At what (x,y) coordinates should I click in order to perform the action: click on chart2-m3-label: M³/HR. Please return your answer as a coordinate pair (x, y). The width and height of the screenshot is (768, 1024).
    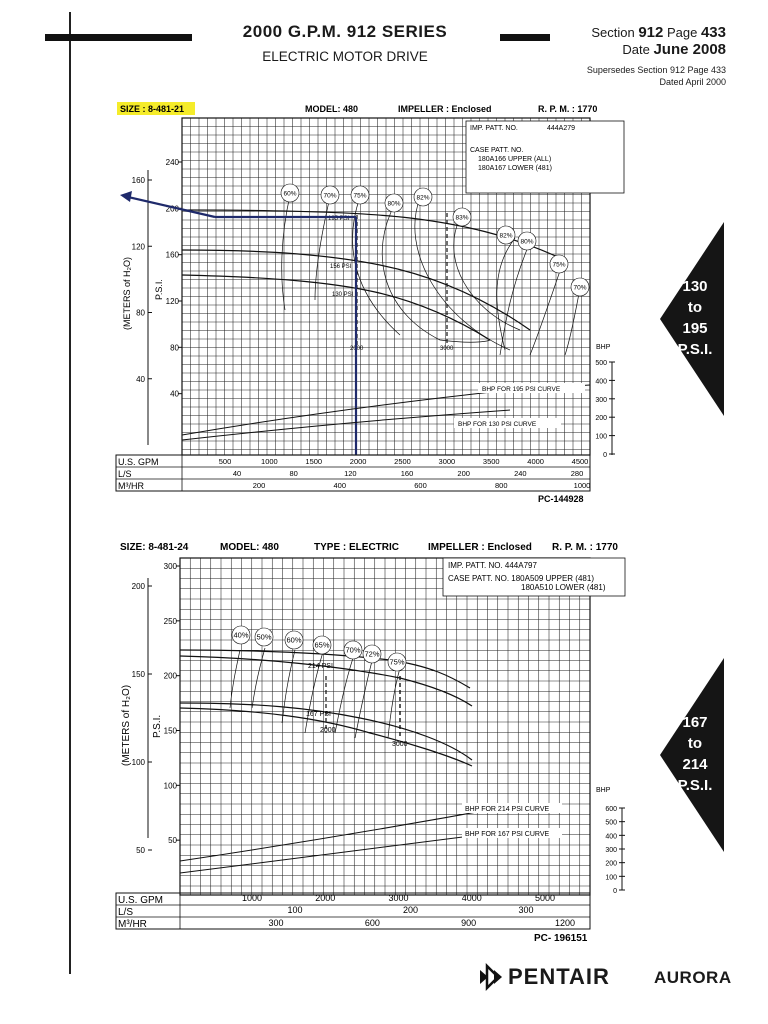
    Looking at the image, I should click on (132, 924).